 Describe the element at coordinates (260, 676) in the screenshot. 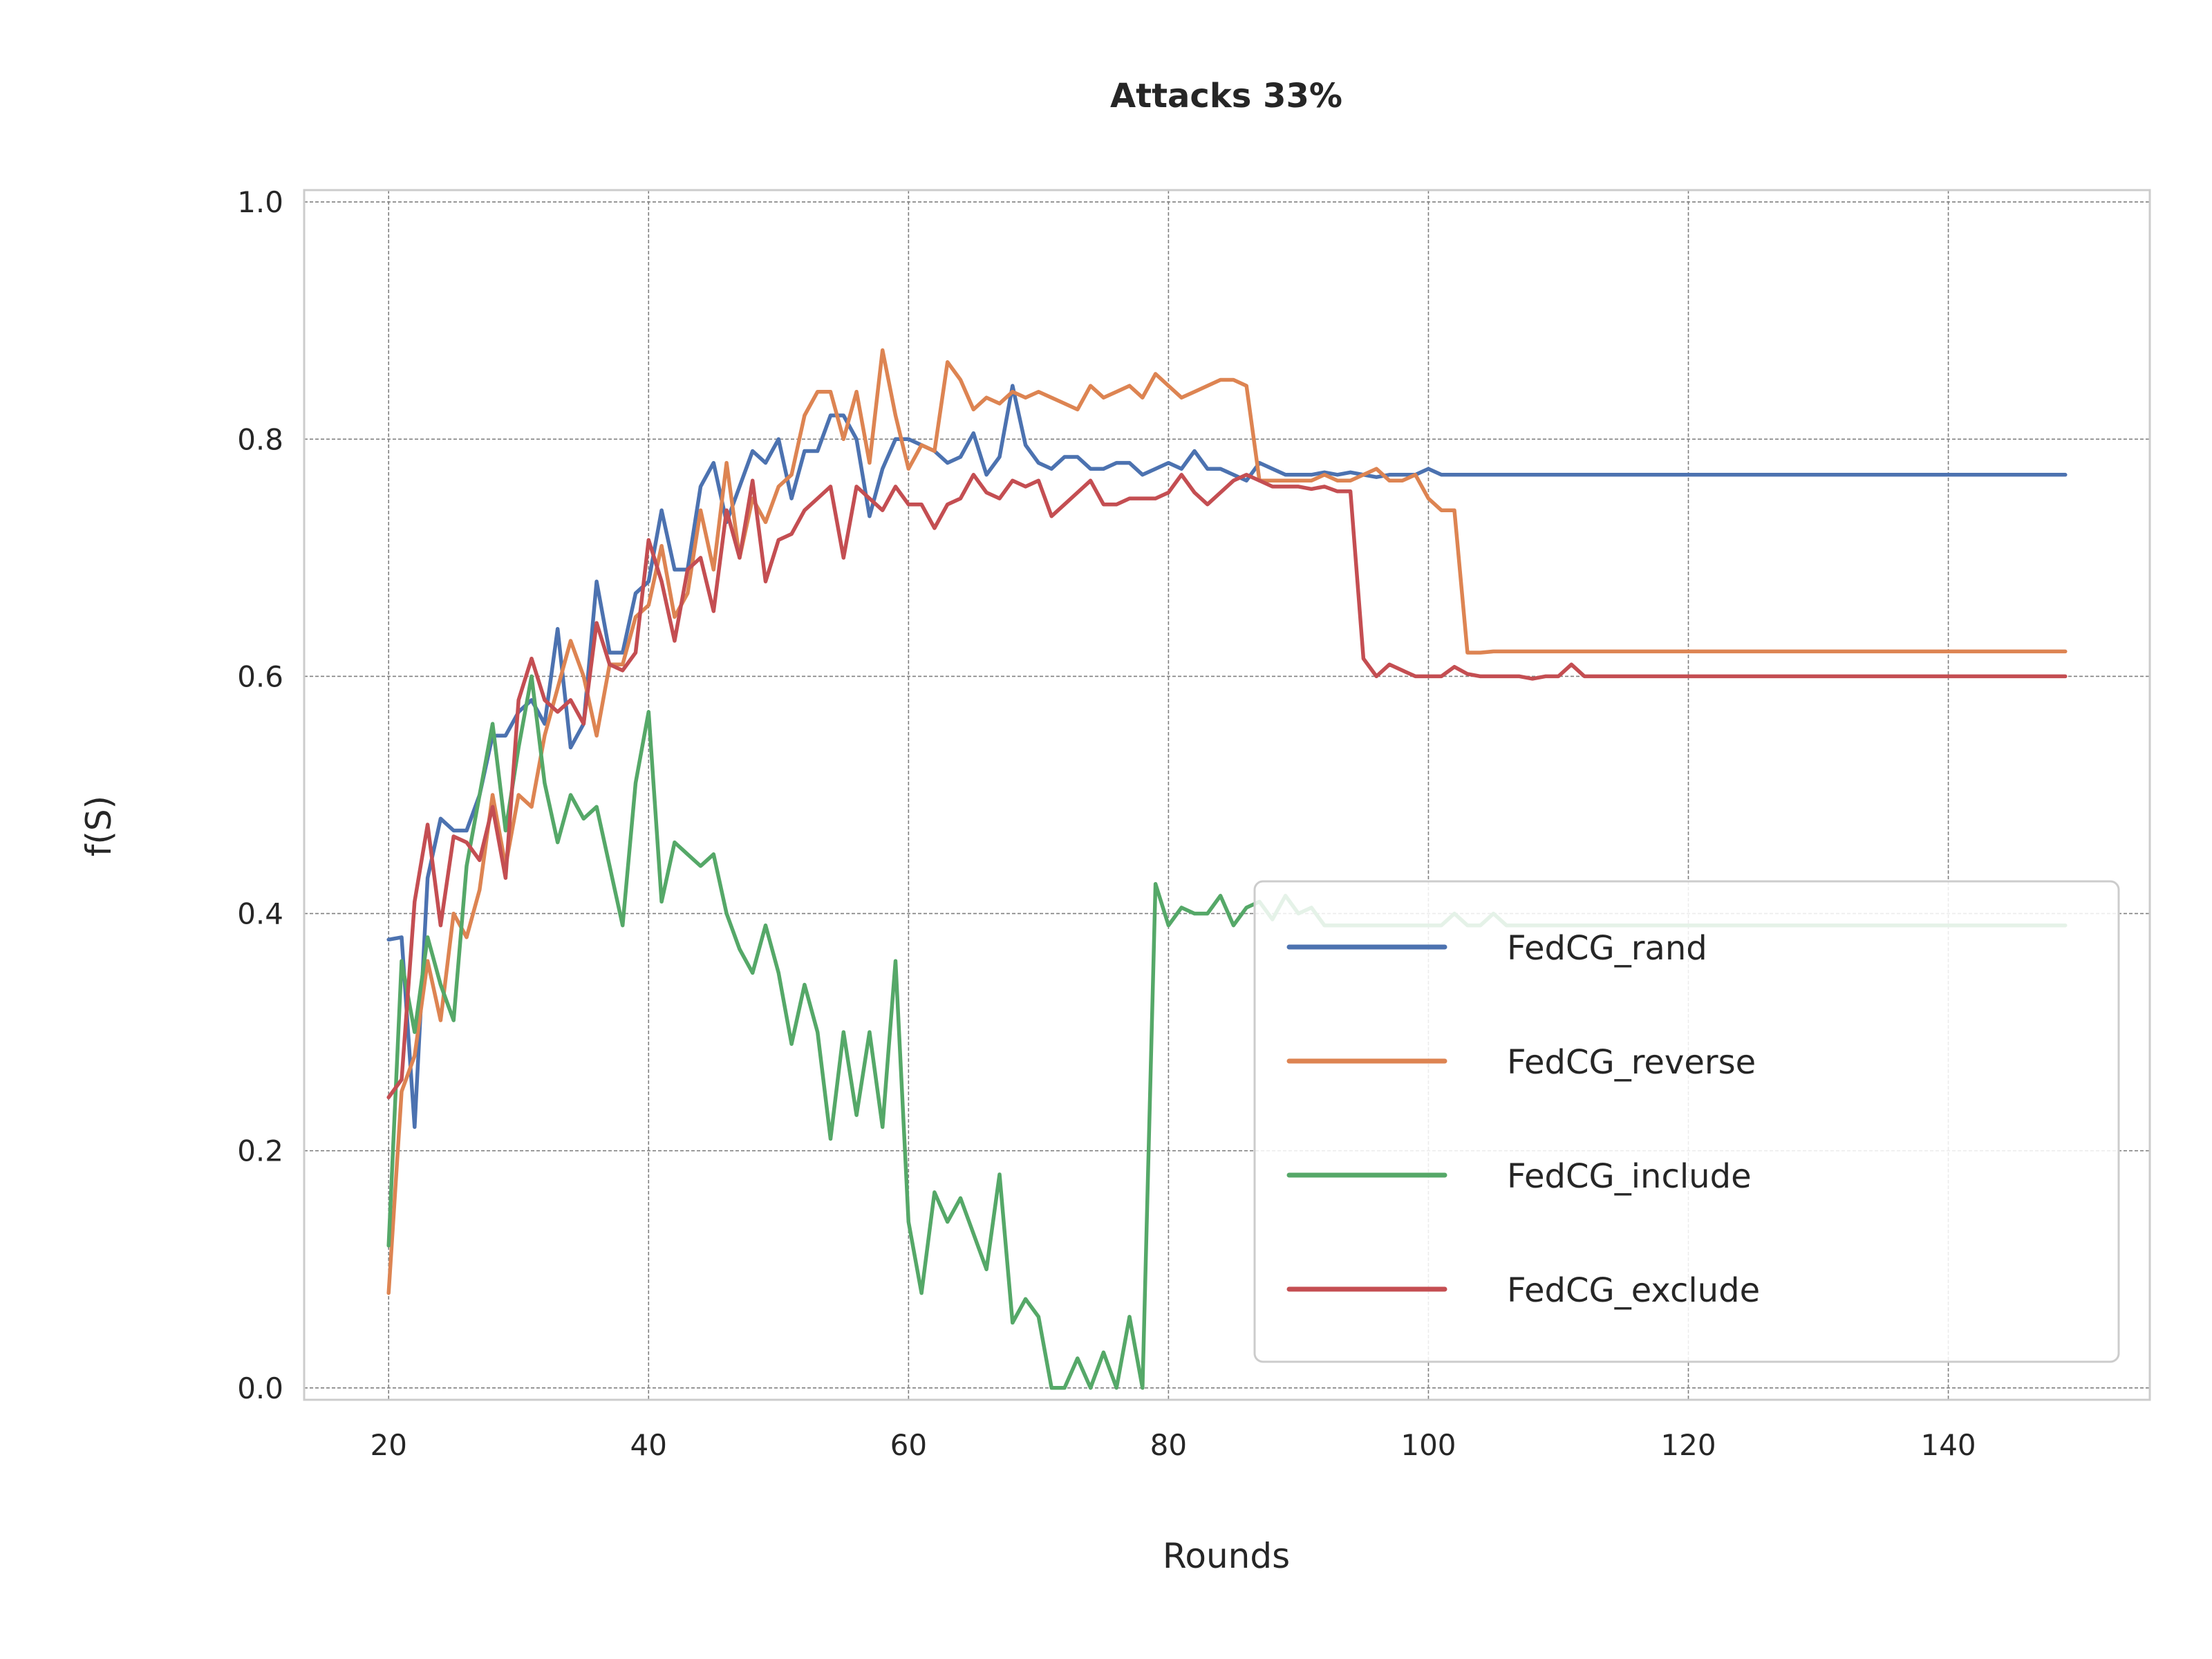

I see `y-tick-label: 0.6` at that location.